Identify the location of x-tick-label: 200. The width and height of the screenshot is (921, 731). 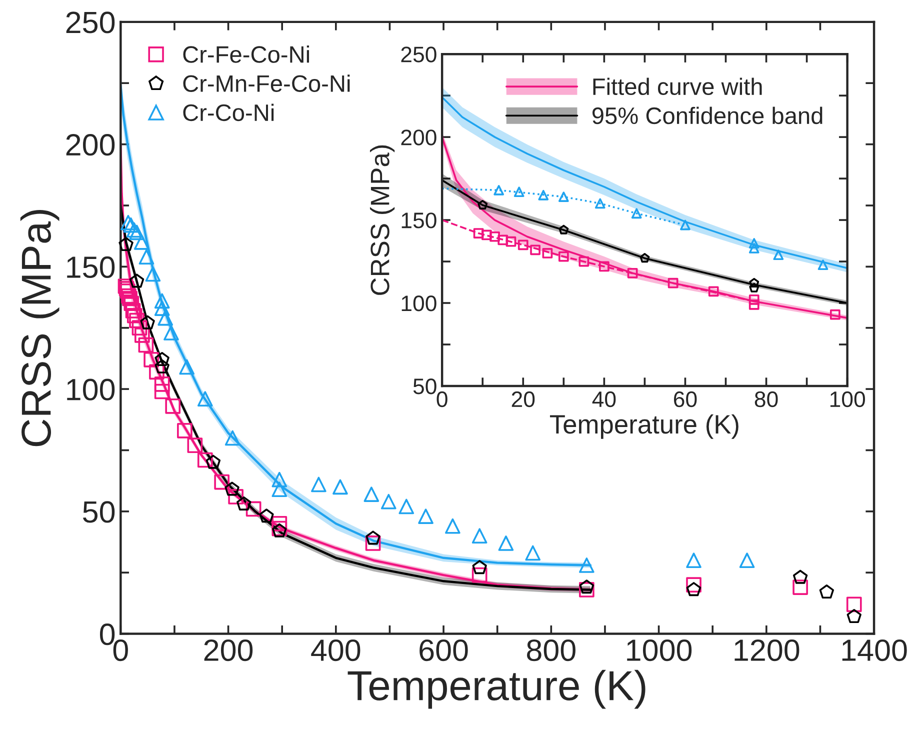
(228, 650).